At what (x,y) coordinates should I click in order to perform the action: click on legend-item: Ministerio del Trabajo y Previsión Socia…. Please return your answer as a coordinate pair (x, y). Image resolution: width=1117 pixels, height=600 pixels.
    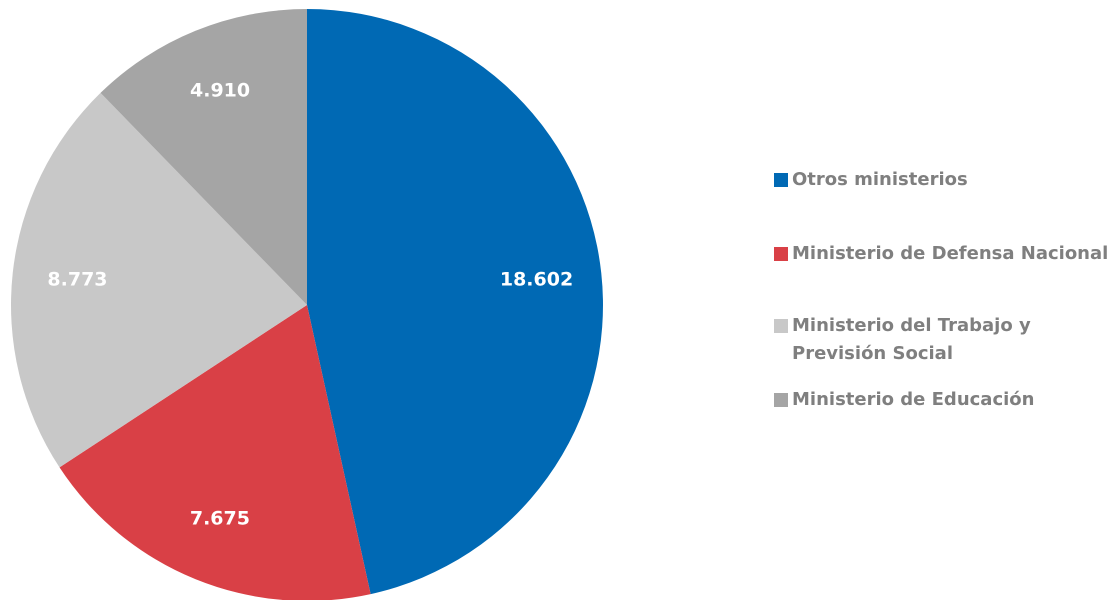
    Looking at the image, I should click on (945, 340).